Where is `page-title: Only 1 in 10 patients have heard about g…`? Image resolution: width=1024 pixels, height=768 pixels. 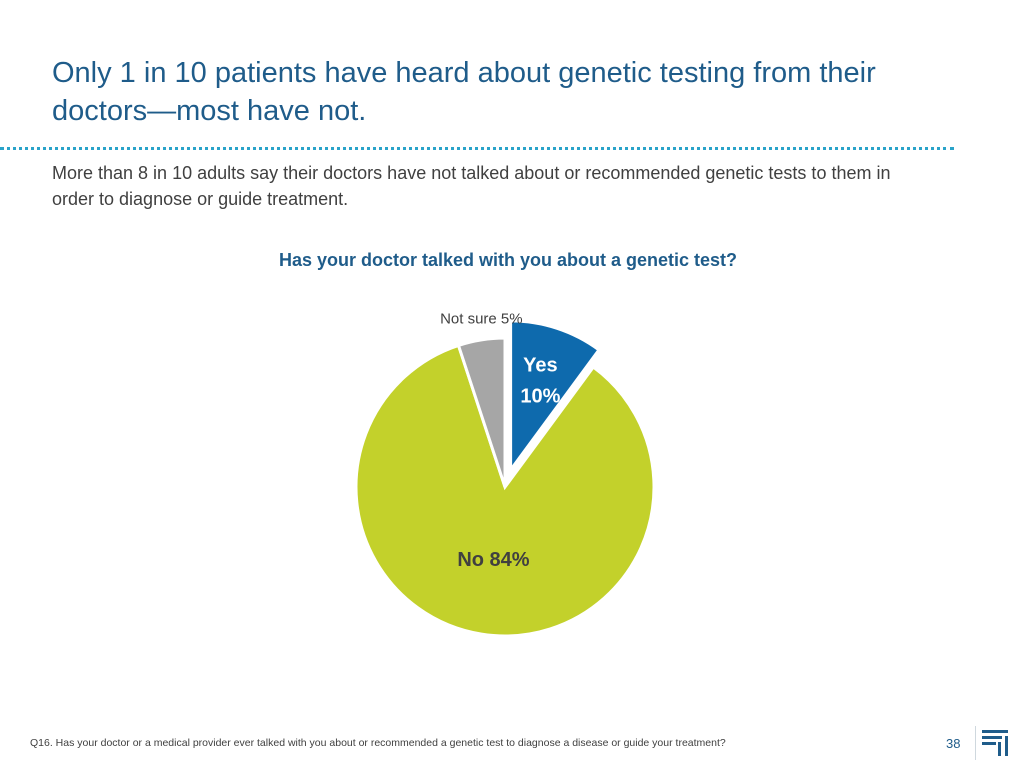
page-title: Only 1 in 10 patients have heard about g… is located at coordinates (464, 92).